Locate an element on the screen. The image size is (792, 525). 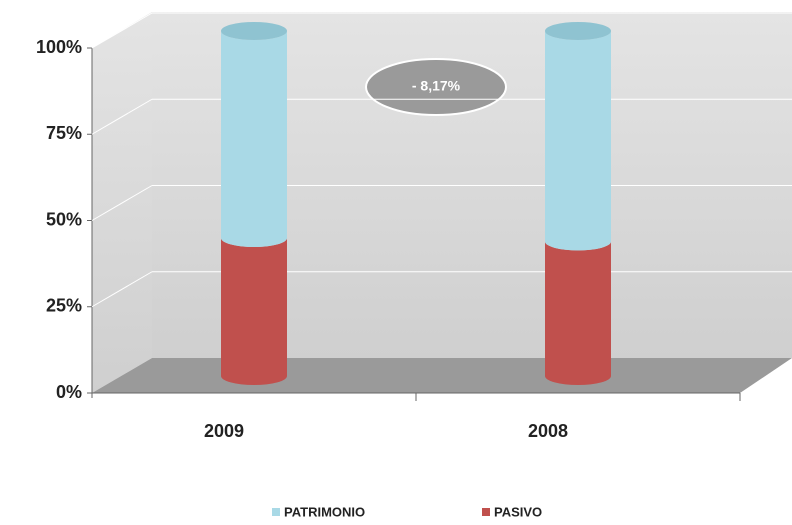
annotation-bubble is located at coordinates (436, 87).